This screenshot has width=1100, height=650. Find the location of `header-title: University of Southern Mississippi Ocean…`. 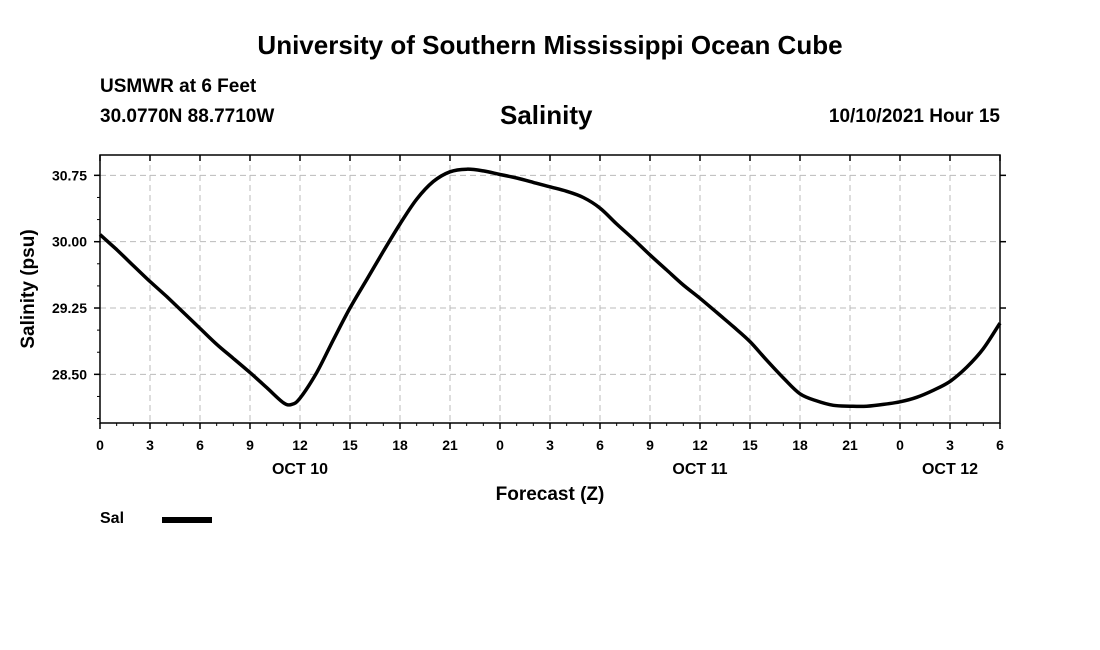

header-title: University of Southern Mississippi Ocean… is located at coordinates (550, 45).